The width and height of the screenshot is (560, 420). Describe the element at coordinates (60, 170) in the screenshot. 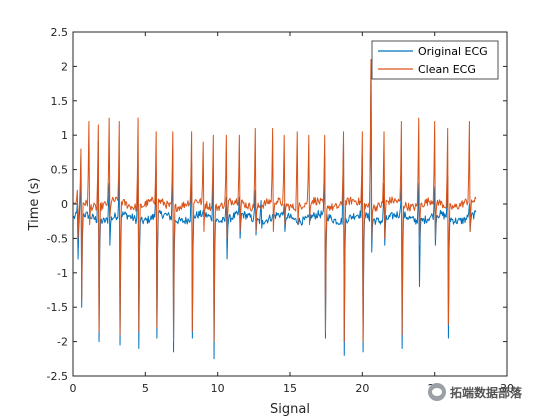

I see `y-tick-label: 0.5` at that location.